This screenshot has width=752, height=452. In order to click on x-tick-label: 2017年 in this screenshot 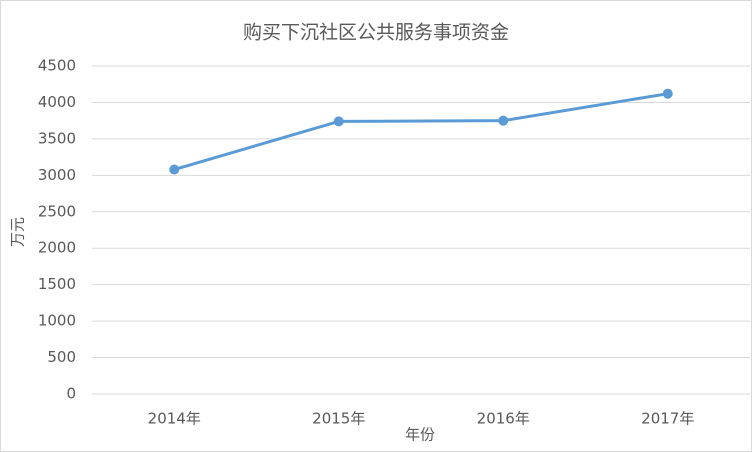, I will do `click(667, 419)`.